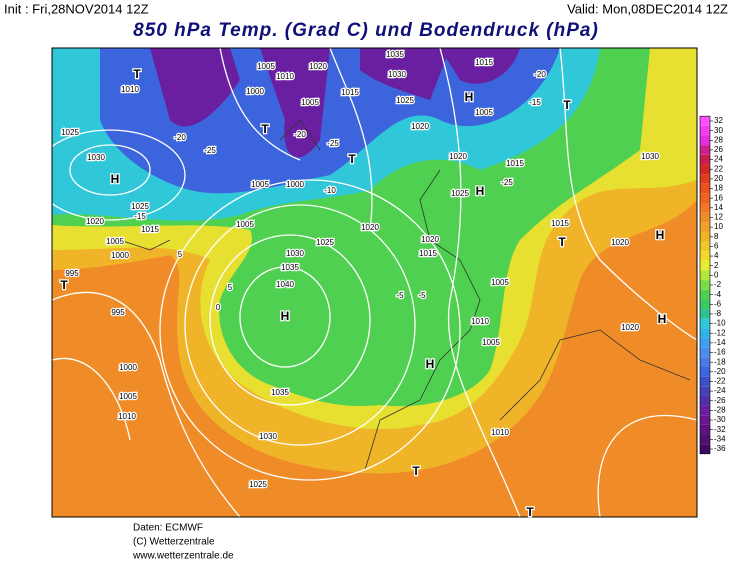 The height and width of the screenshot is (565, 732). What do you see at coordinates (718, 178) in the screenshot?
I see `scale-label: 20` at bounding box center [718, 178].